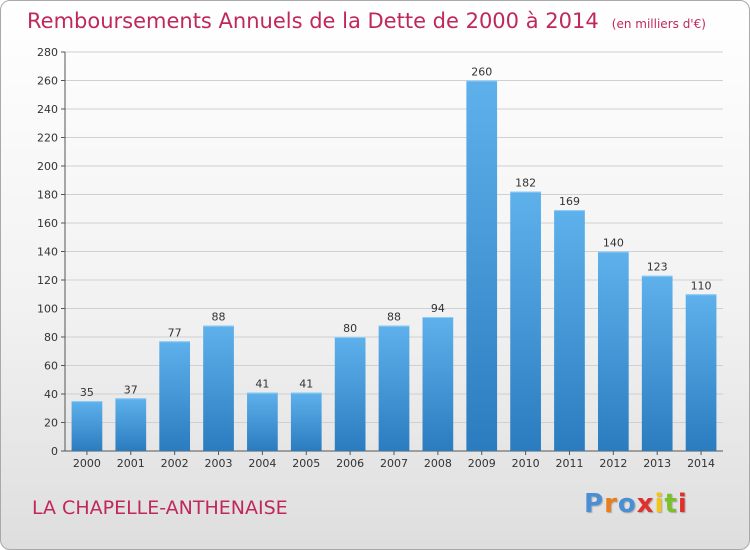  Describe the element at coordinates (47, 252) in the screenshot. I see `y-tick-label: 140` at that location.